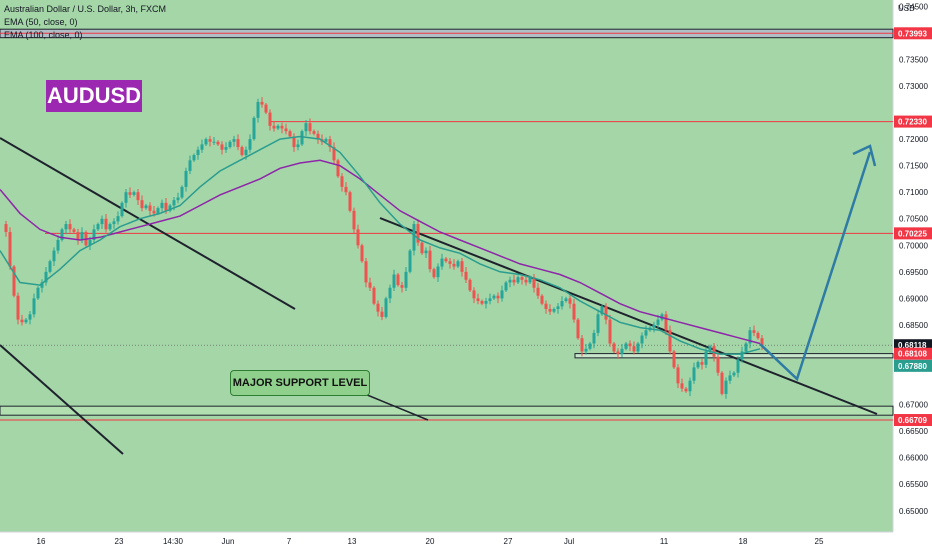 The width and height of the screenshot is (932, 550). What do you see at coordinates (913, 219) in the screenshot?
I see `price-tick: 0.70500` at bounding box center [913, 219].